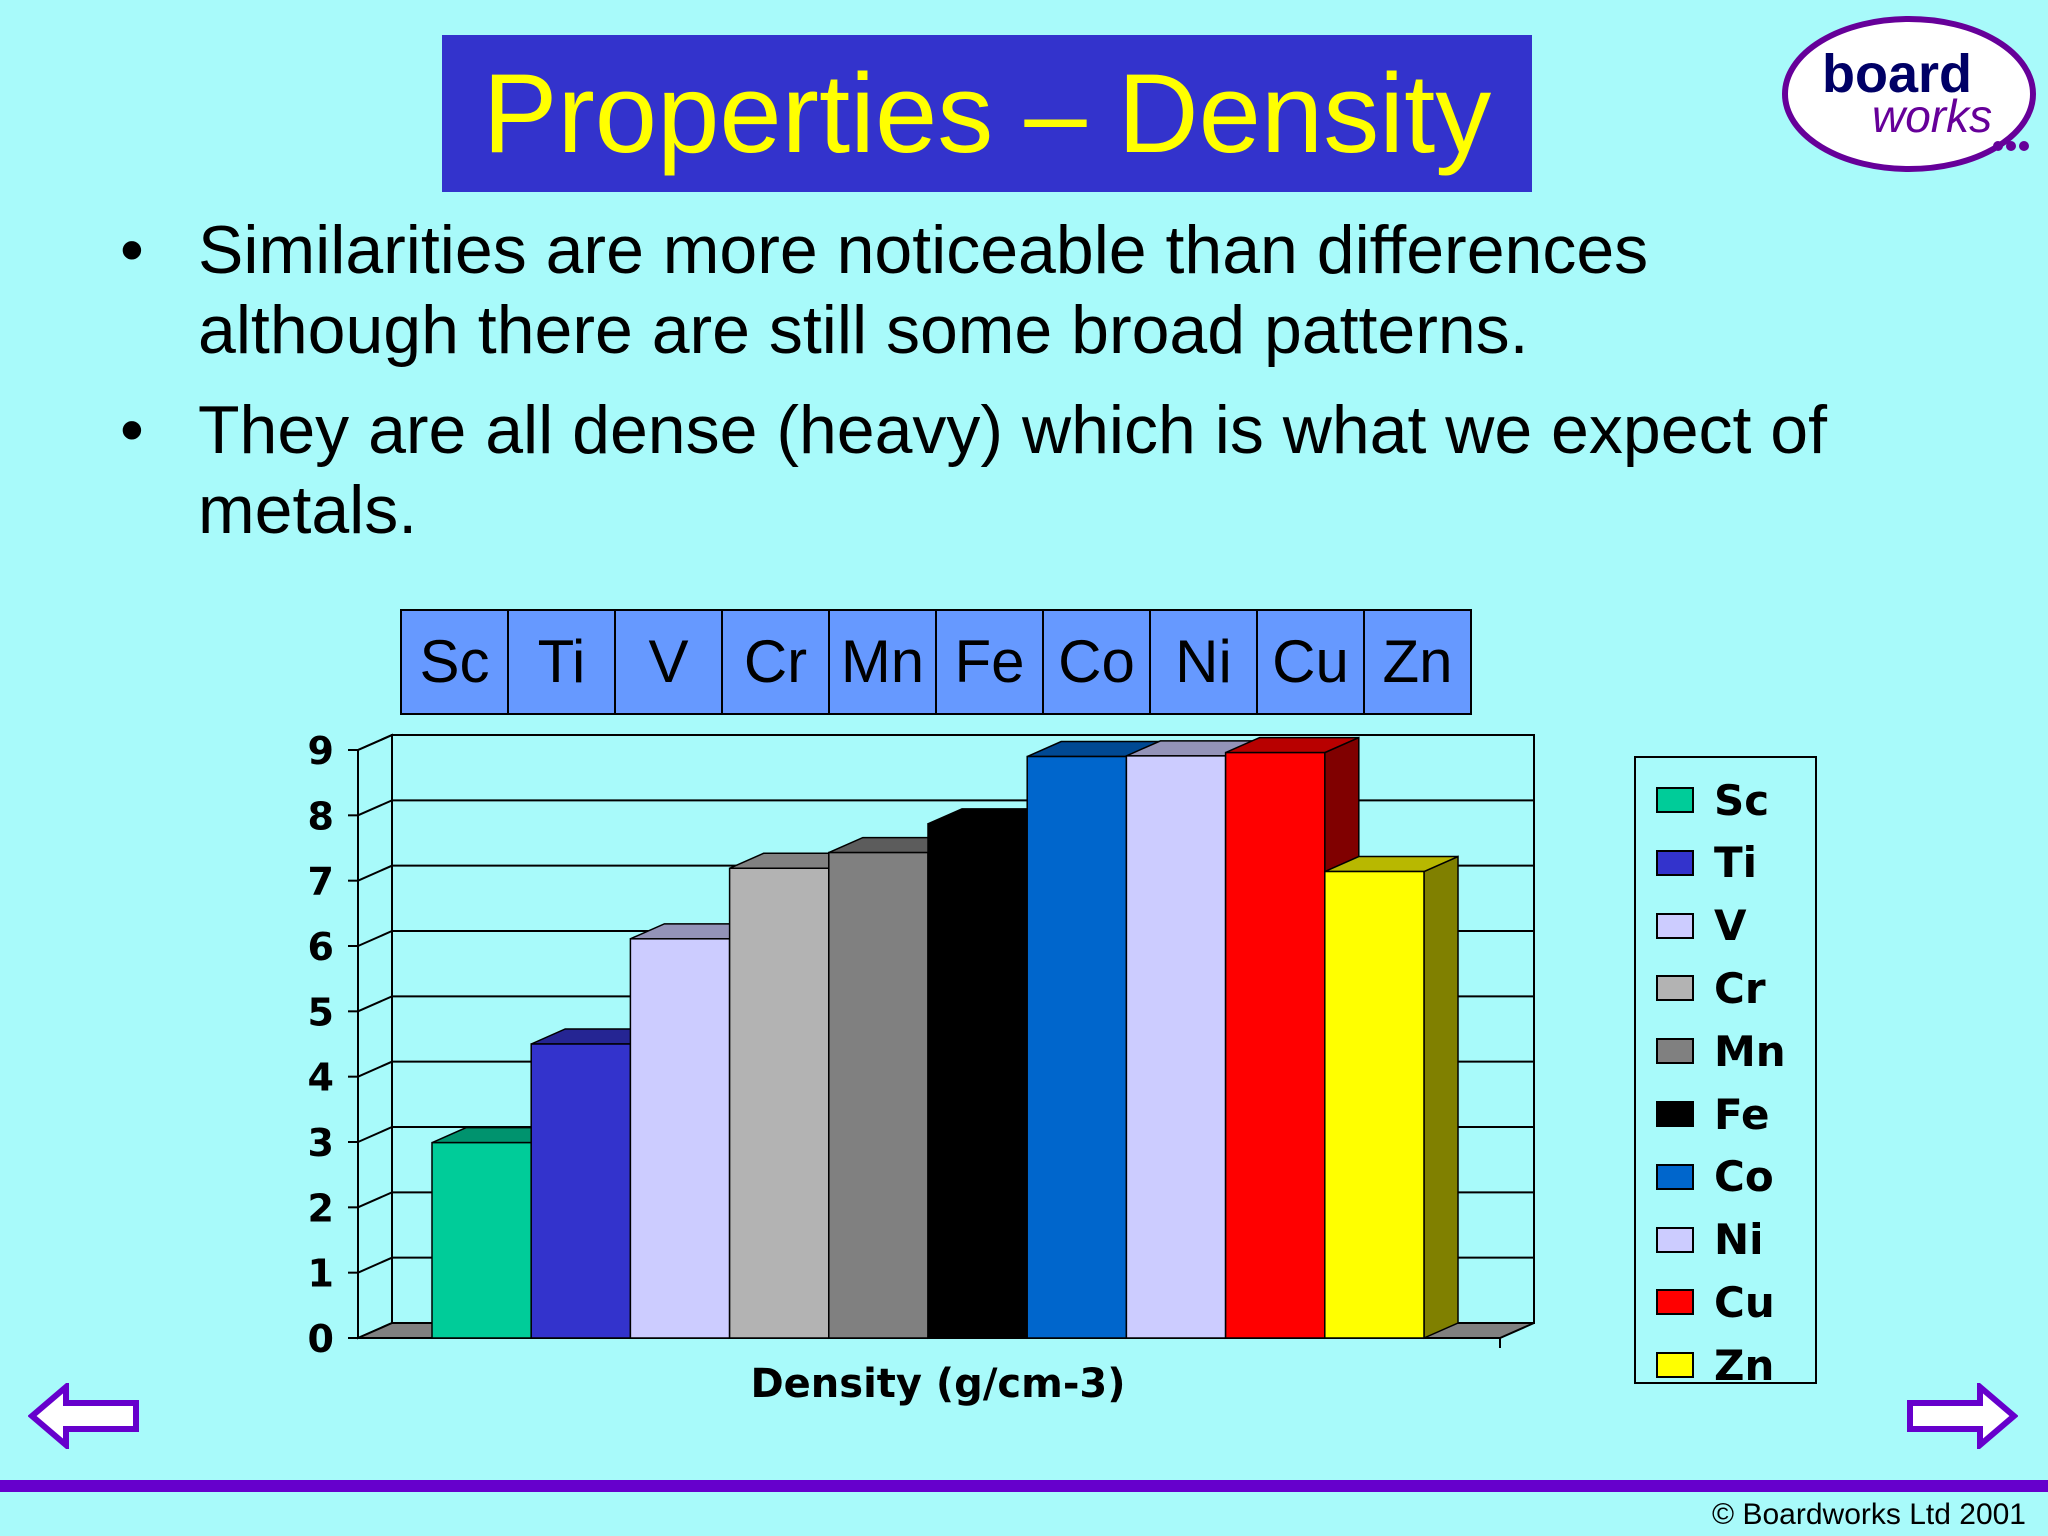 The width and height of the screenshot is (2048, 1536). I want to click on legend-label: Ti, so click(1736, 863).